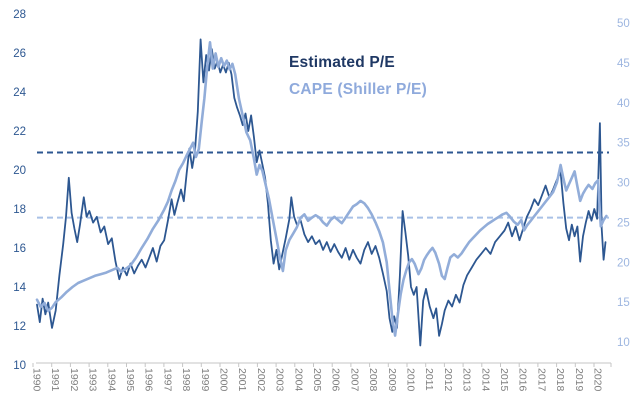 Image resolution: width=643 pixels, height=417 pixels. I want to click on svg-text: 28, so click(19, 15).